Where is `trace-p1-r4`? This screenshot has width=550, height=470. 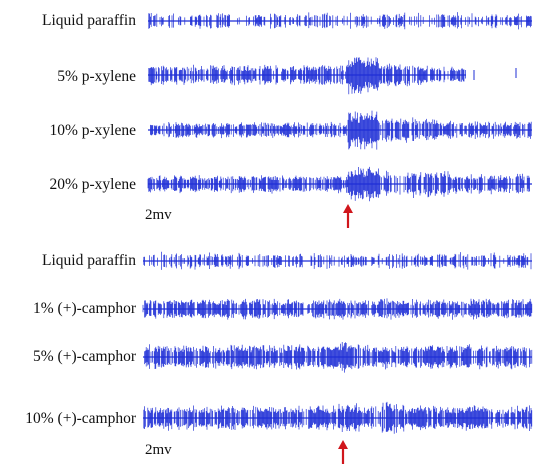
trace-p1-r4 is located at coordinates (339, 184).